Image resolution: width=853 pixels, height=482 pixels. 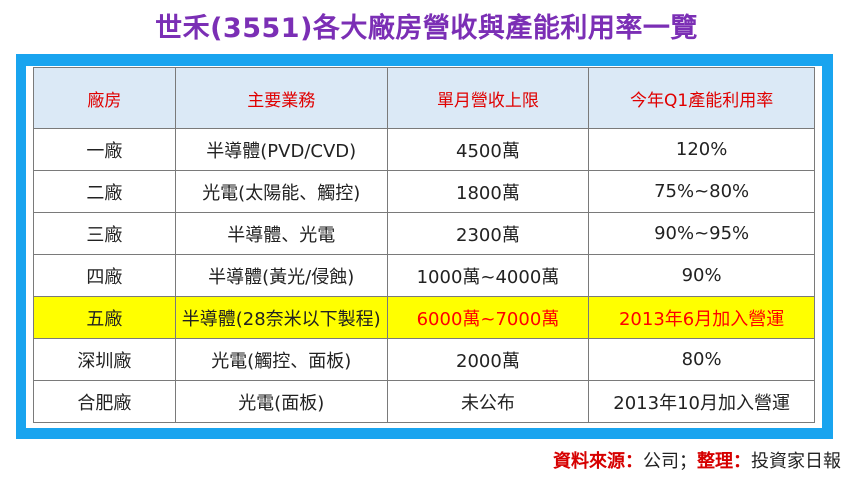 I want to click on cell-business: 光電(面板), so click(x=281, y=401).